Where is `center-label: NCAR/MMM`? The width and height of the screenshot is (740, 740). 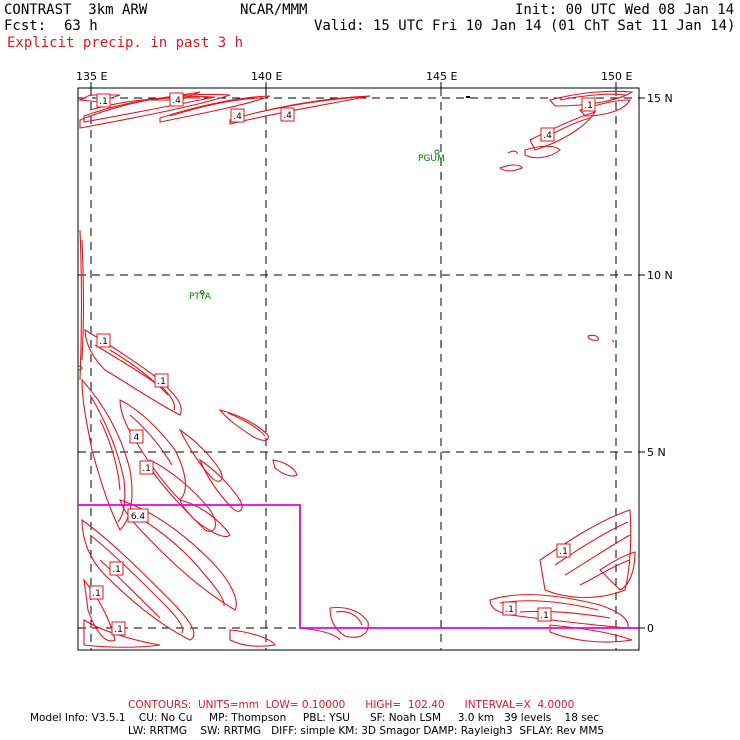 center-label: NCAR/MMM is located at coordinates (274, 10).